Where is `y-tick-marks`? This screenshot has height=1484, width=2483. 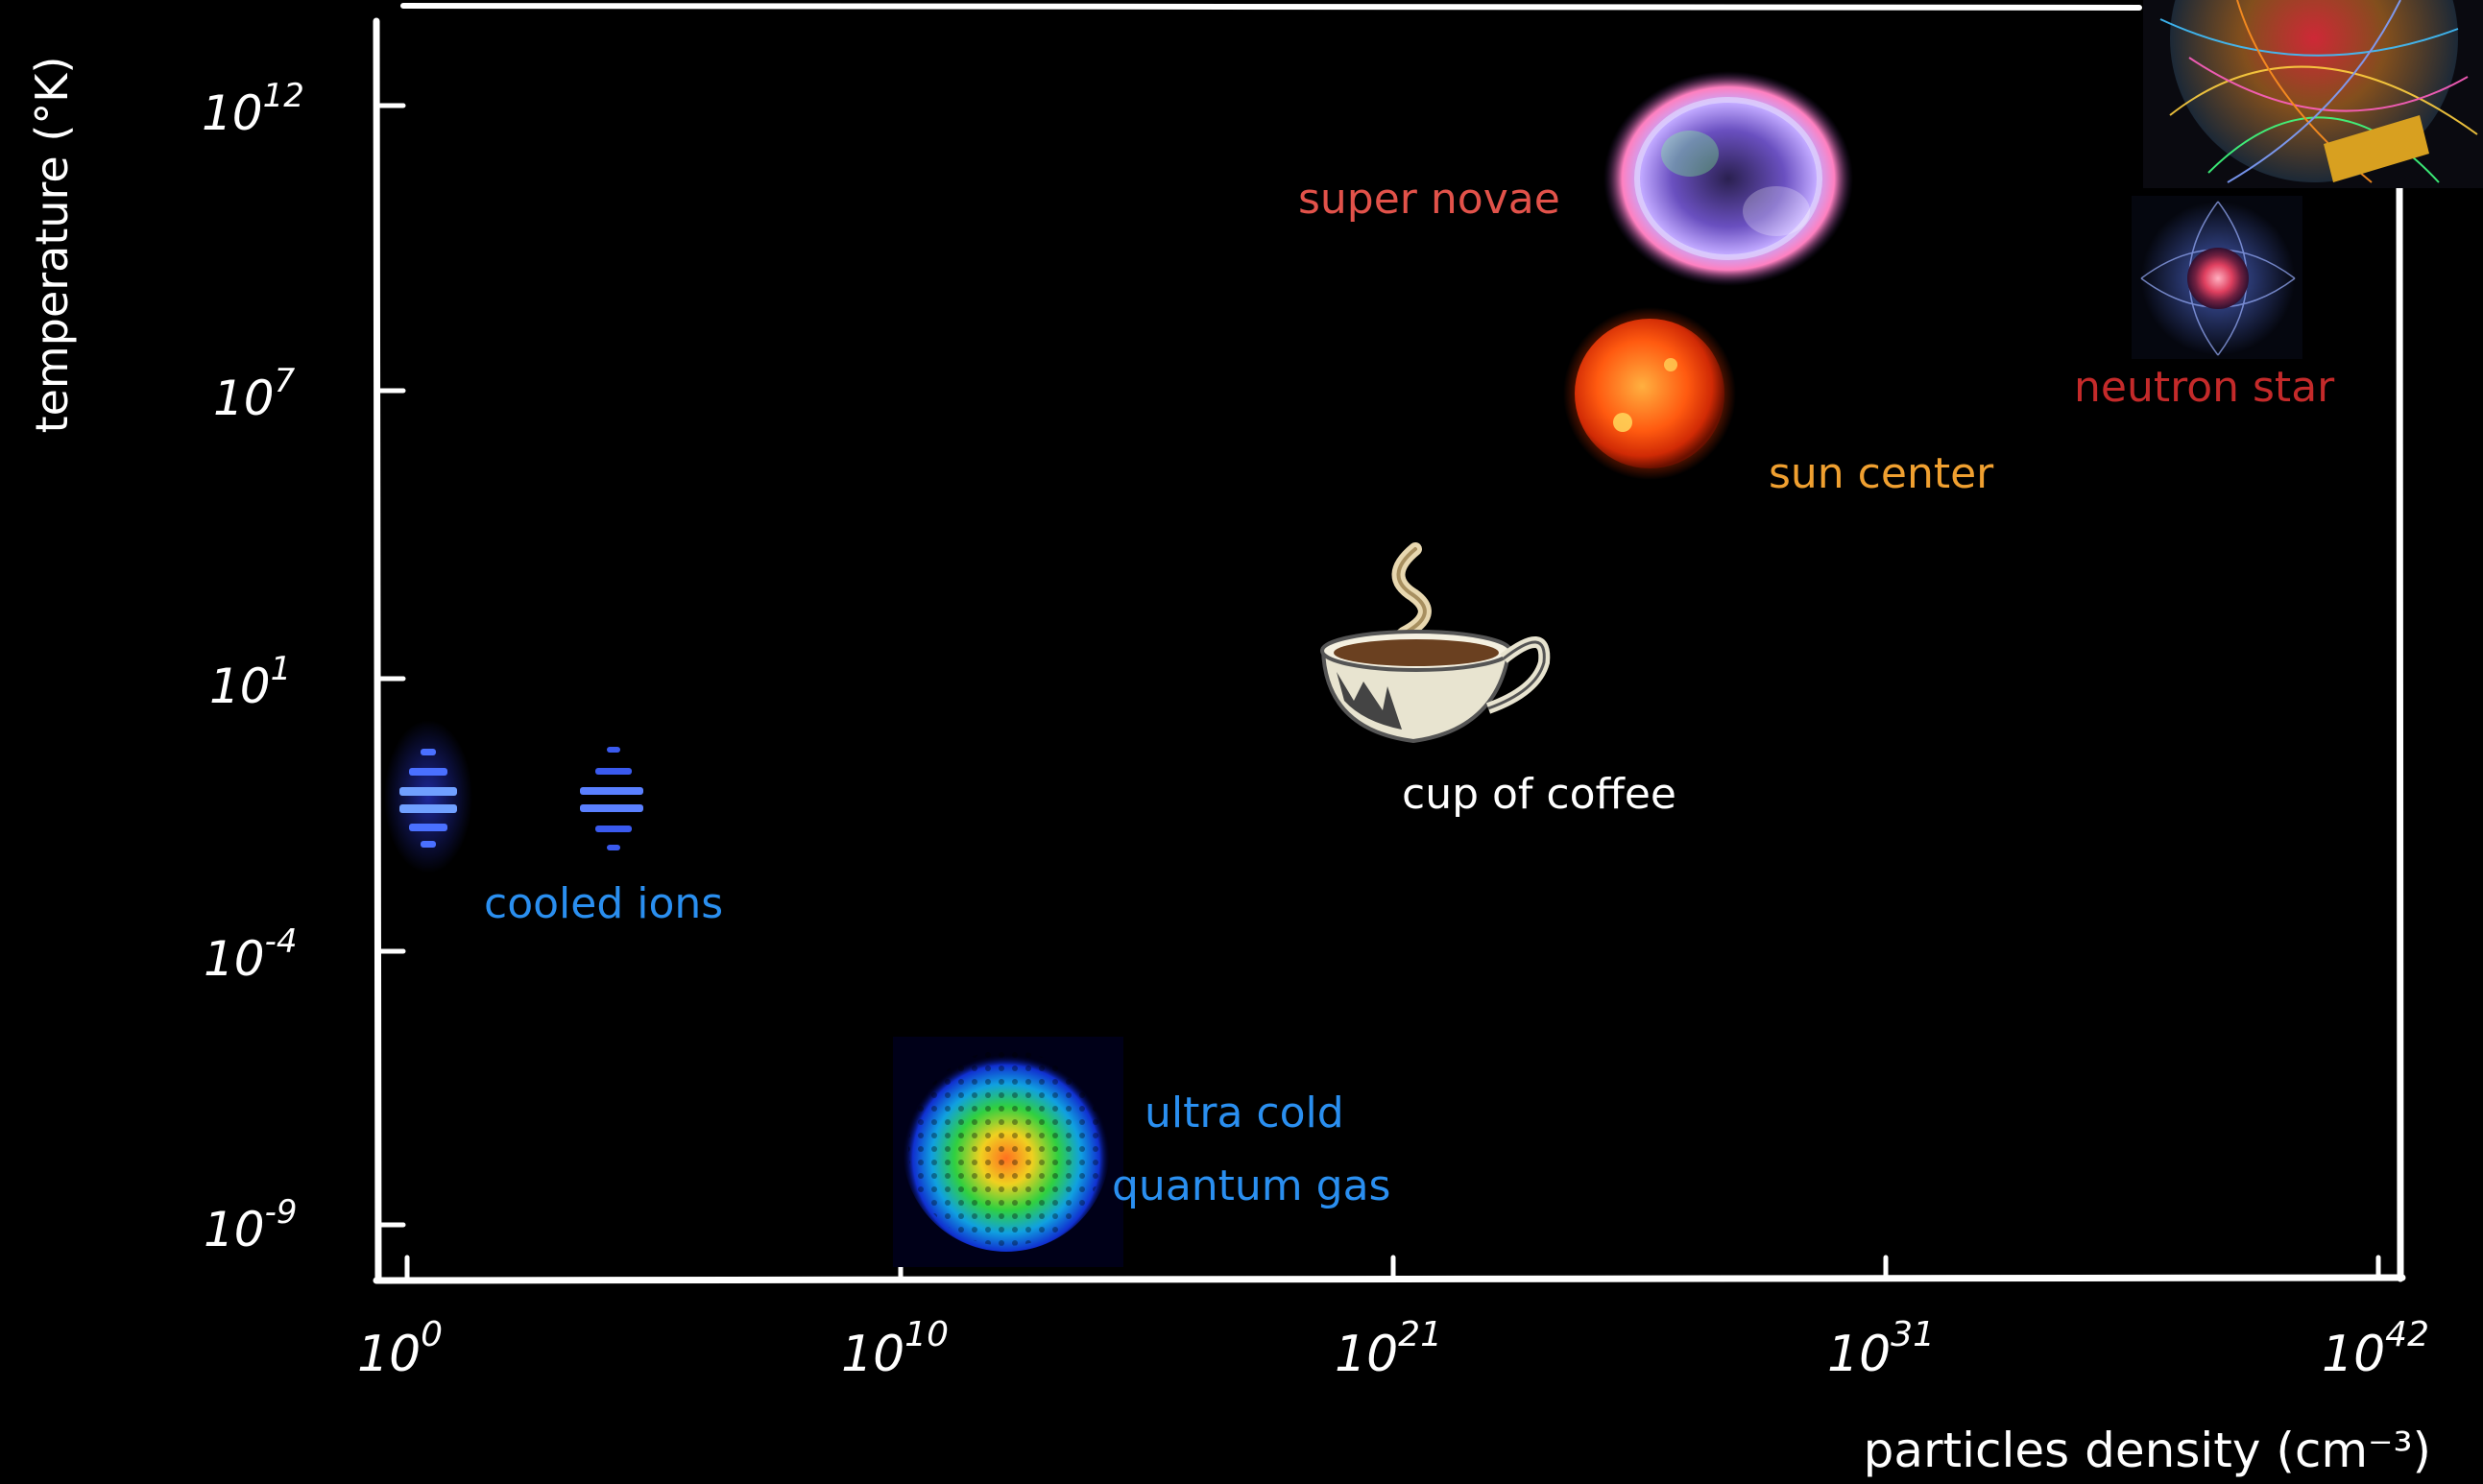
y-tick-marks is located at coordinates (391, 665).